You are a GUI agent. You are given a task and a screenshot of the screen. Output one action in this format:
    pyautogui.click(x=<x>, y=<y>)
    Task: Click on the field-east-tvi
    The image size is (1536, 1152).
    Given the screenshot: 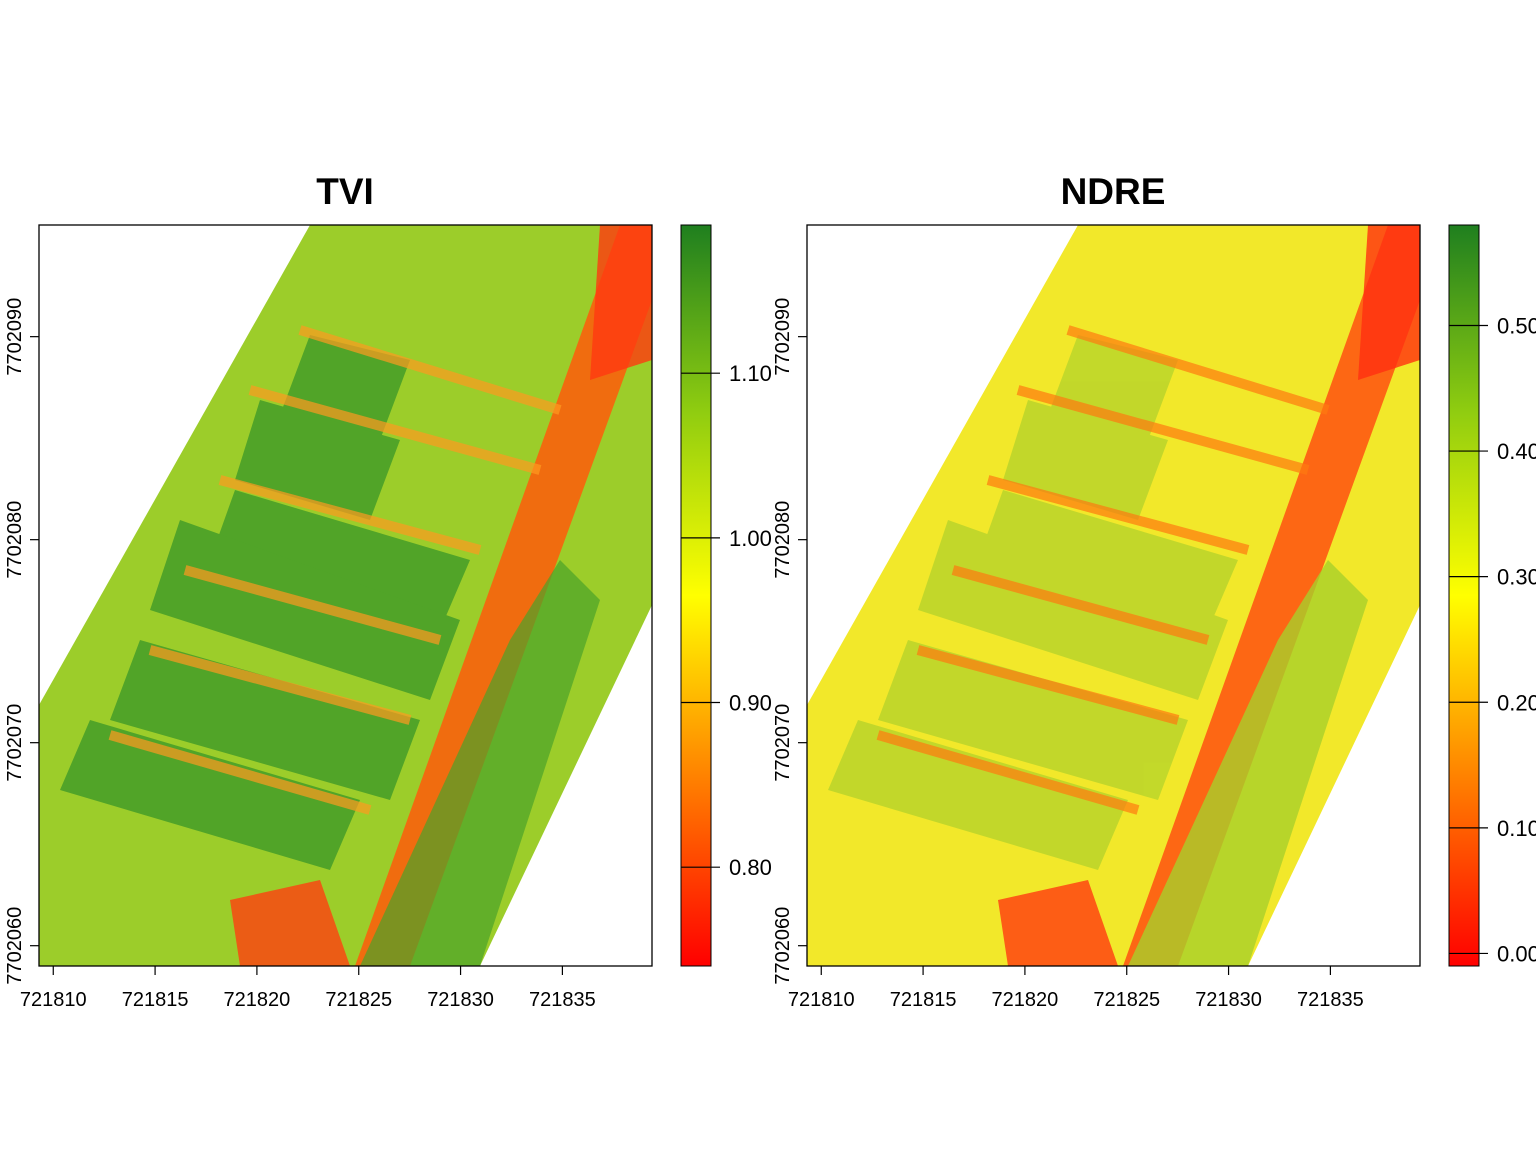 What is the action you would take?
    pyautogui.click(x=480, y=763)
    